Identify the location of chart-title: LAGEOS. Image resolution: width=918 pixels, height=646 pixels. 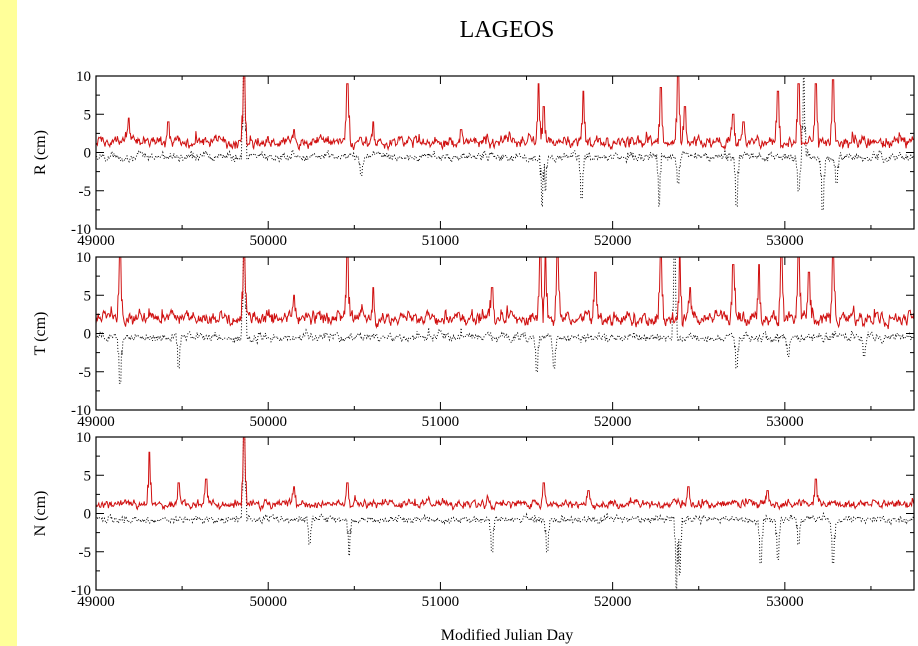
(507, 30).